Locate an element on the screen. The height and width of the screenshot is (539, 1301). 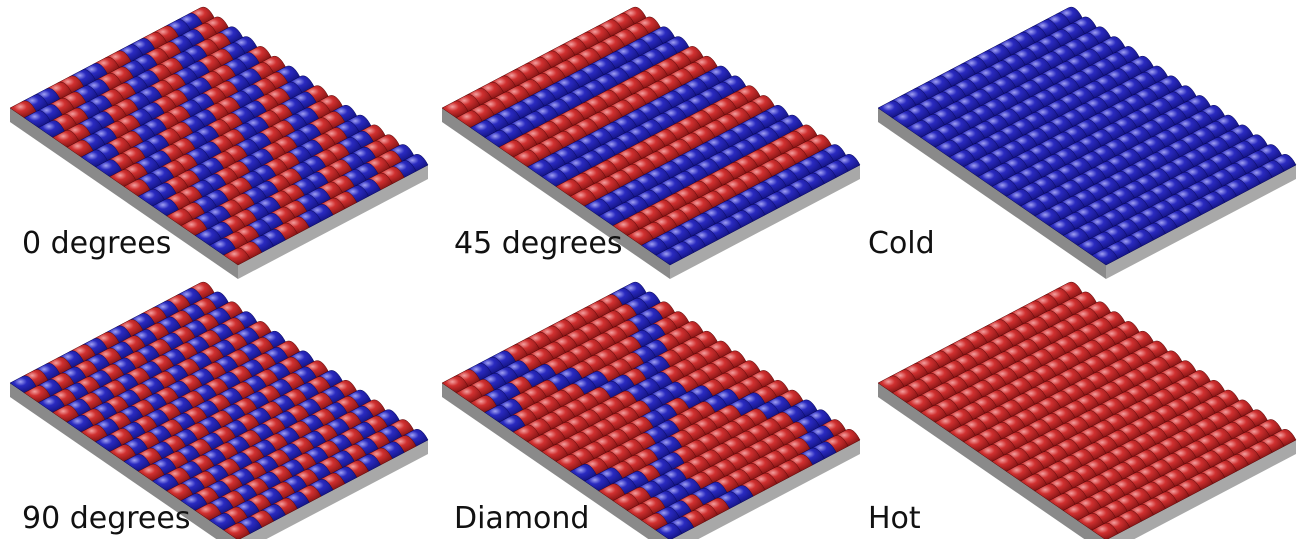
panel-label: Cold is located at coordinates (901, 243).